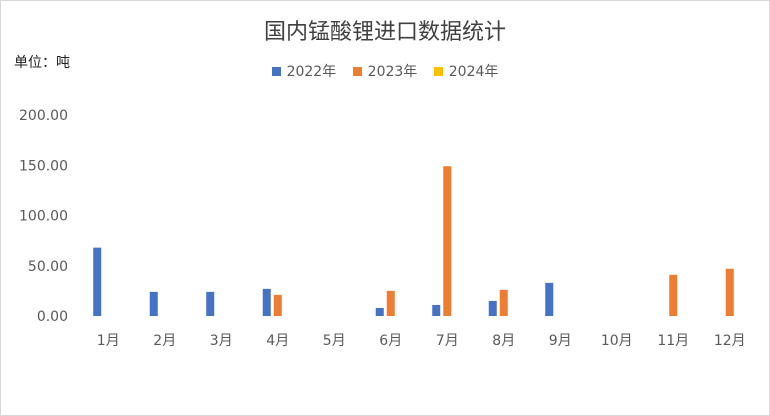 The height and width of the screenshot is (416, 770). I want to click on bar-2022年-2月, so click(153, 303).